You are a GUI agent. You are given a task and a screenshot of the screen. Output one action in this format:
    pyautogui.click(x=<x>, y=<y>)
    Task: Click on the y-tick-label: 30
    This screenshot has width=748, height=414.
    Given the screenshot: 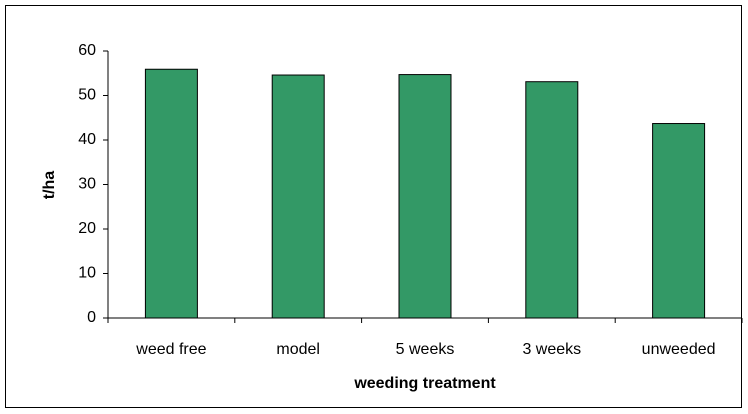 What is the action you would take?
    pyautogui.click(x=87, y=184)
    